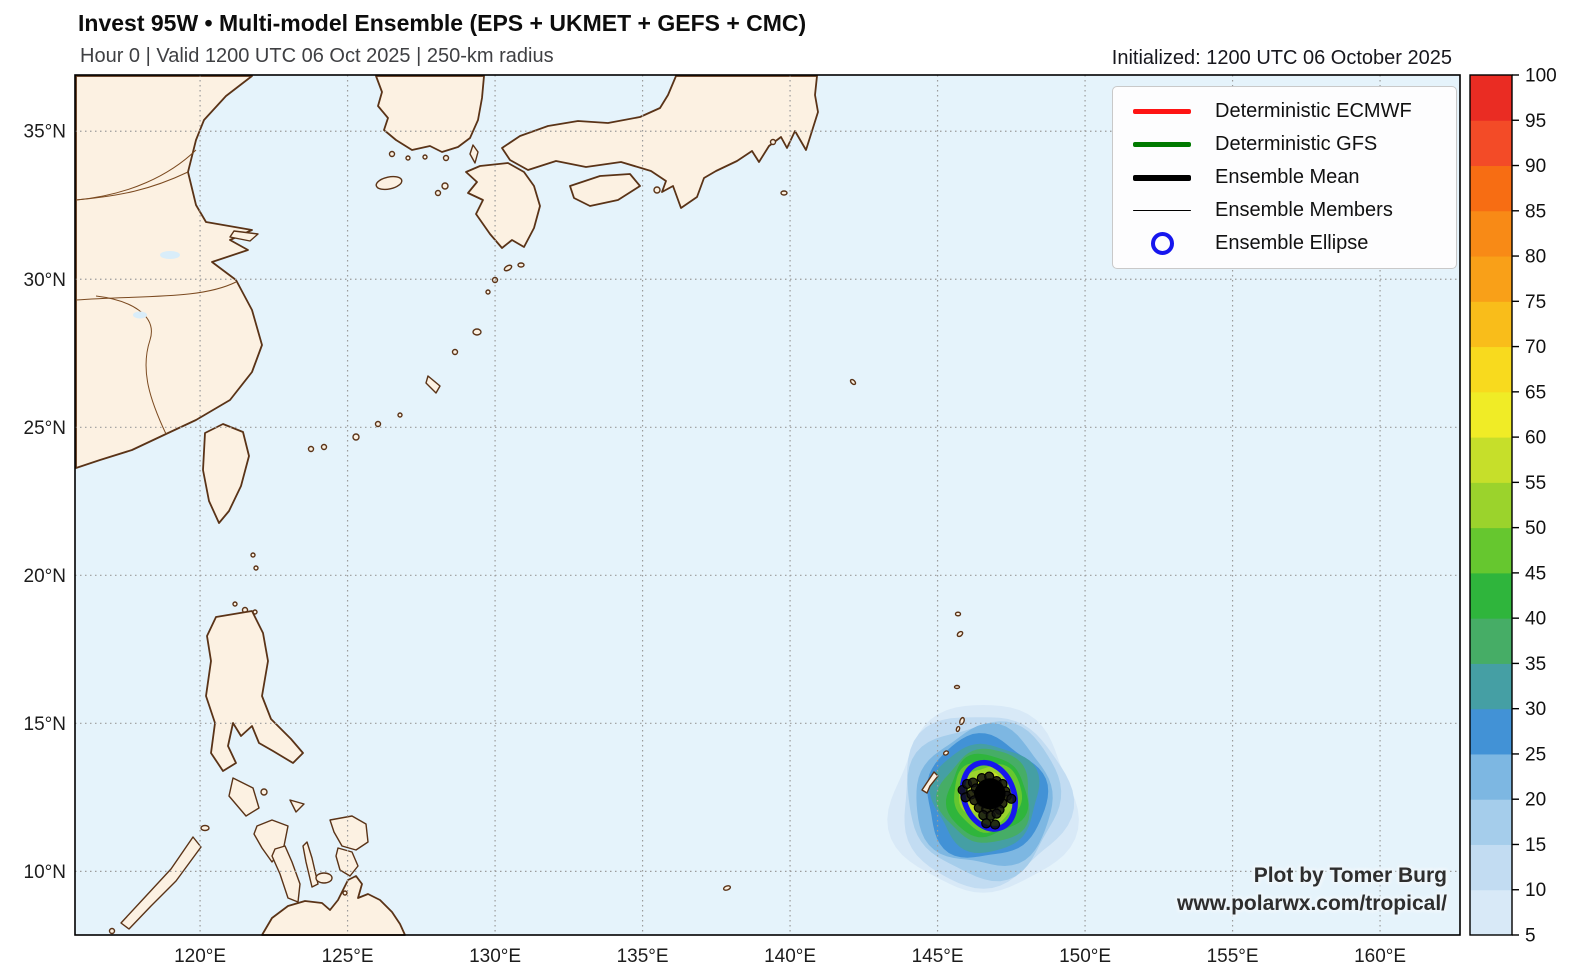 The image size is (1575, 978). I want to click on ensemble-member-dot, so click(995, 824).